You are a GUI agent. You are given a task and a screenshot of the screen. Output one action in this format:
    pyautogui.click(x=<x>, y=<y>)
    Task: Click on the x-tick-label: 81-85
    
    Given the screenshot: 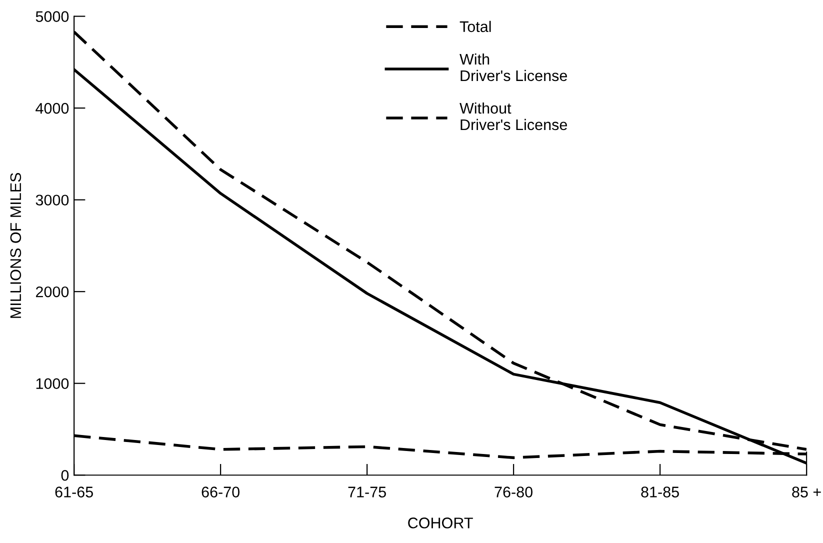 What is the action you would take?
    pyautogui.click(x=660, y=492)
    